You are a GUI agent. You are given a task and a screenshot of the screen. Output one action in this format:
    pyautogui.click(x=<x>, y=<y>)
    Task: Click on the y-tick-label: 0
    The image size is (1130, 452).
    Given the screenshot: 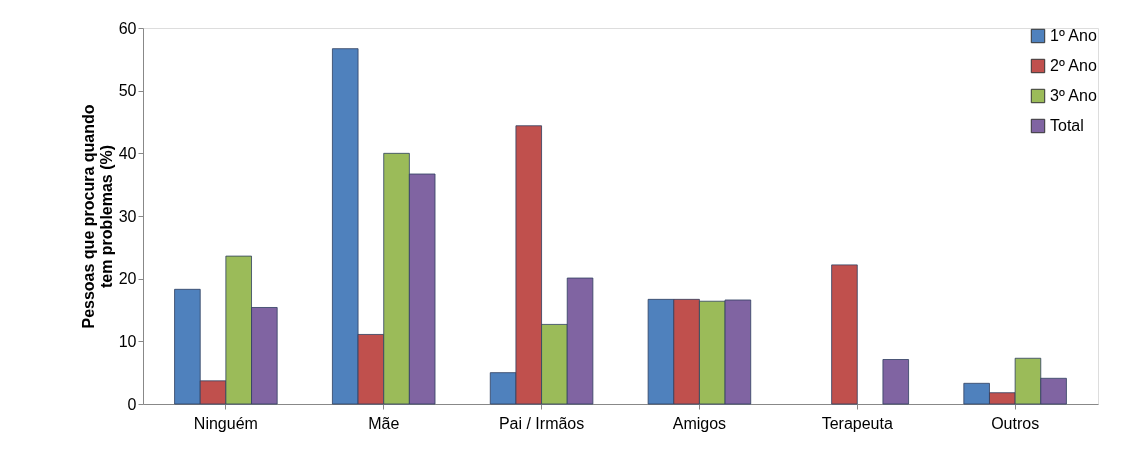 What is the action you would take?
    pyautogui.click(x=132, y=404)
    